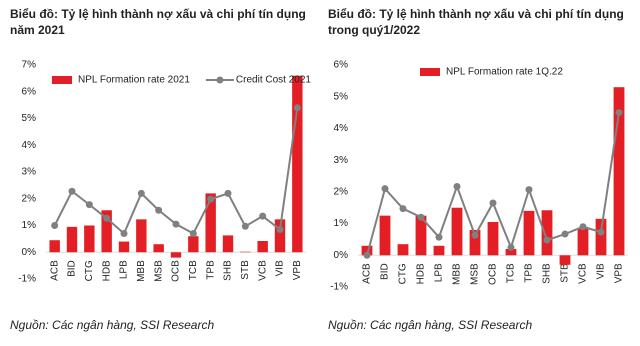 The height and width of the screenshot is (346, 640). I want to click on x-tick-label: SHB, so click(547, 273).